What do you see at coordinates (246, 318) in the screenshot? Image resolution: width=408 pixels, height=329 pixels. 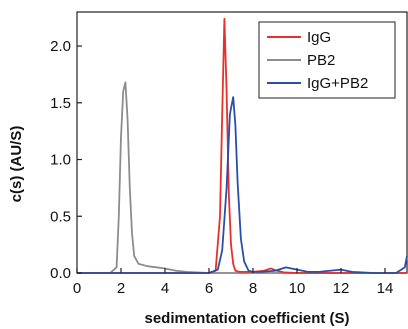 I see `x-axis-label: sedimentation coefficient (S)` at bounding box center [246, 318].